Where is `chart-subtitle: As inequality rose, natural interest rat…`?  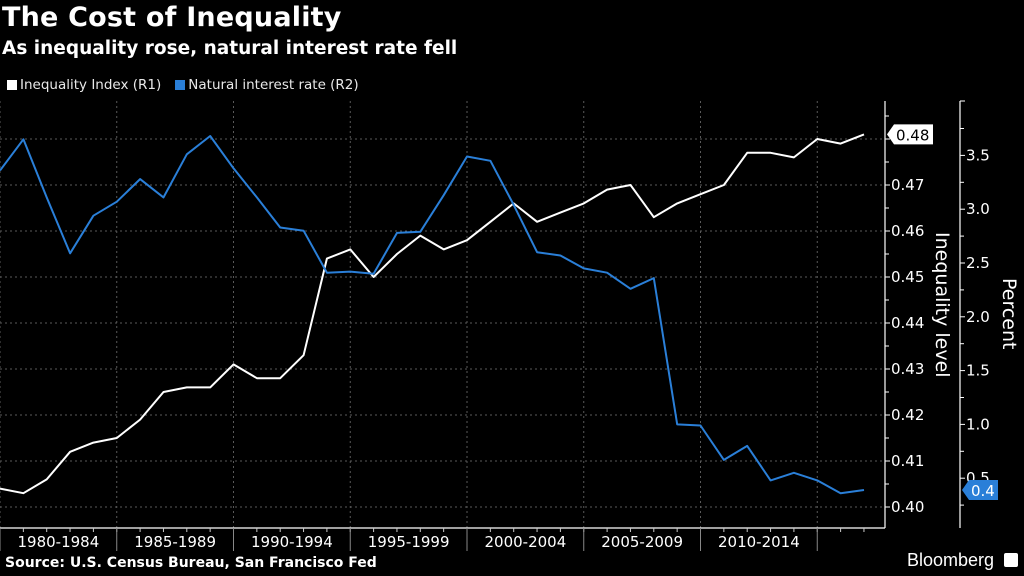
chart-subtitle: As inequality rose, natural interest rat… is located at coordinates (230, 48).